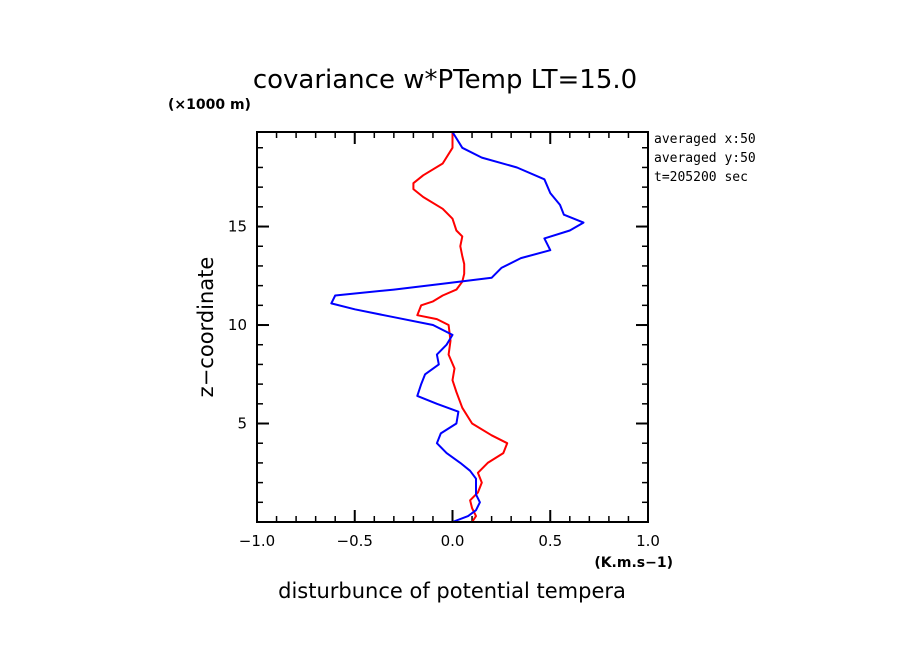 This screenshot has width=904, height=654. Describe the element at coordinates (453, 541) in the screenshot. I see `x-tick-label: 0.0` at that location.